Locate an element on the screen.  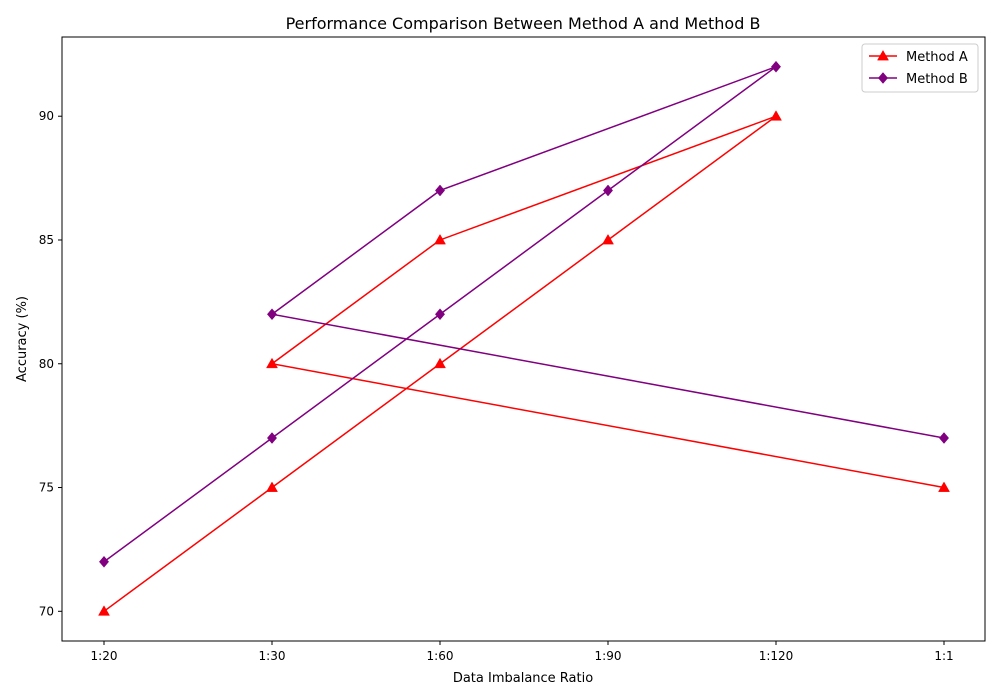
y-axis-title: Accuracy (%) is located at coordinates (22, 339).